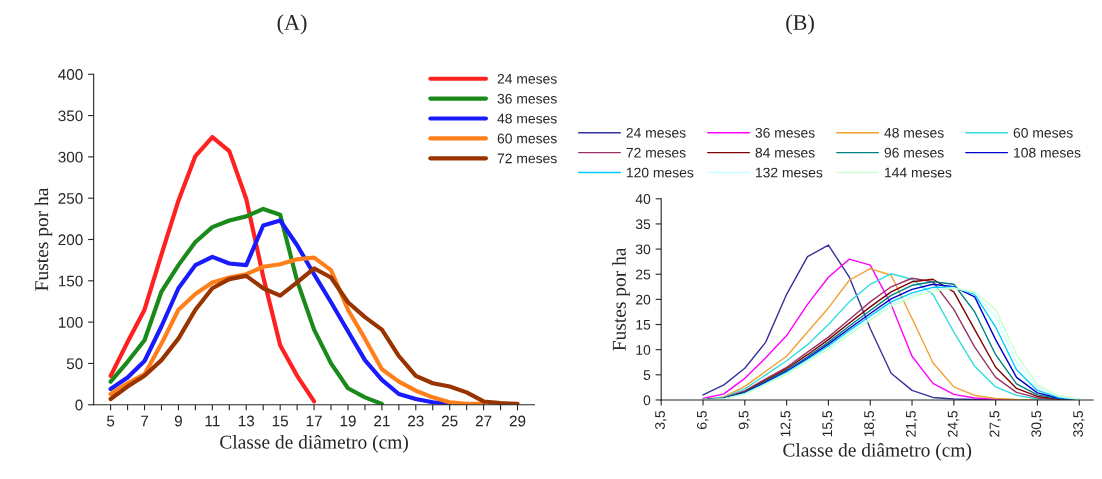  What do you see at coordinates (661, 420) in the screenshot?
I see `x-tick-label: 3,5` at bounding box center [661, 420].